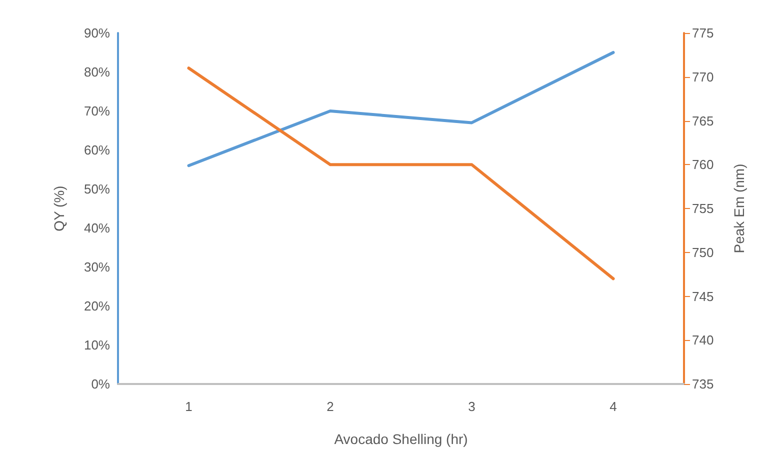  I want to click on x-tick-label: 1, so click(188, 406).